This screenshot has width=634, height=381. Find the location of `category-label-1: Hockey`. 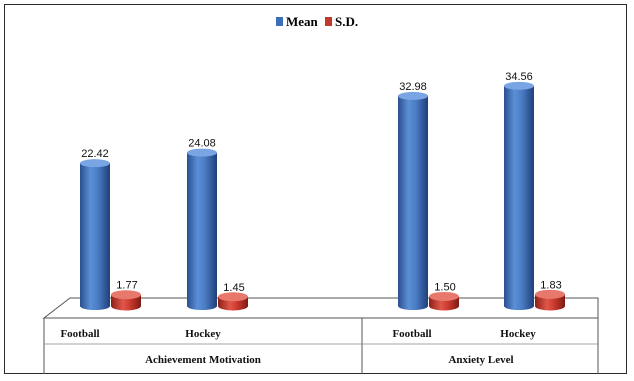

category-label-1: Hockey is located at coordinates (203, 334).